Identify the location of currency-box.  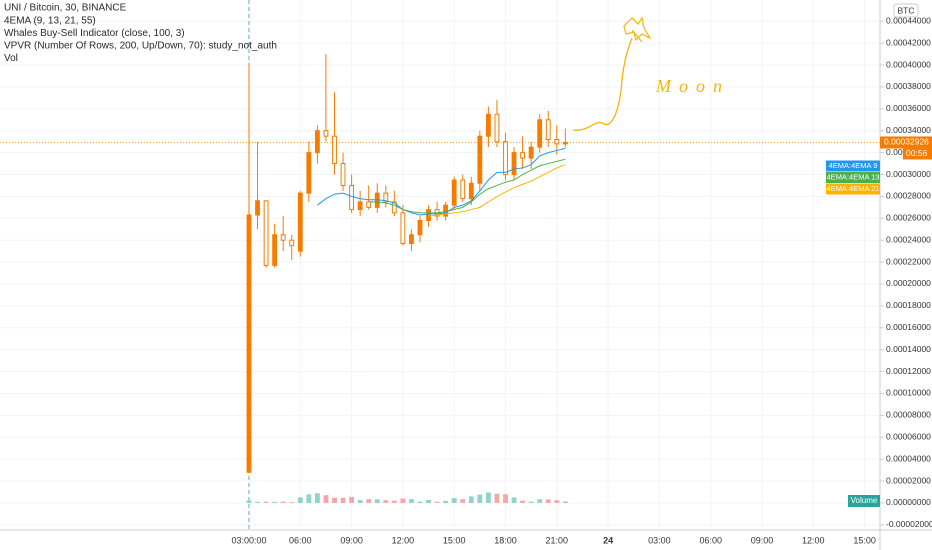
(906, 10).